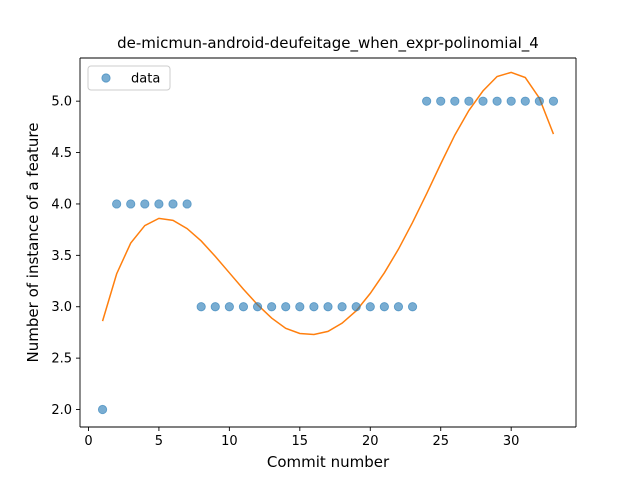 The width and height of the screenshot is (640, 480). I want to click on y-tick-label: 2.5, so click(61, 359).